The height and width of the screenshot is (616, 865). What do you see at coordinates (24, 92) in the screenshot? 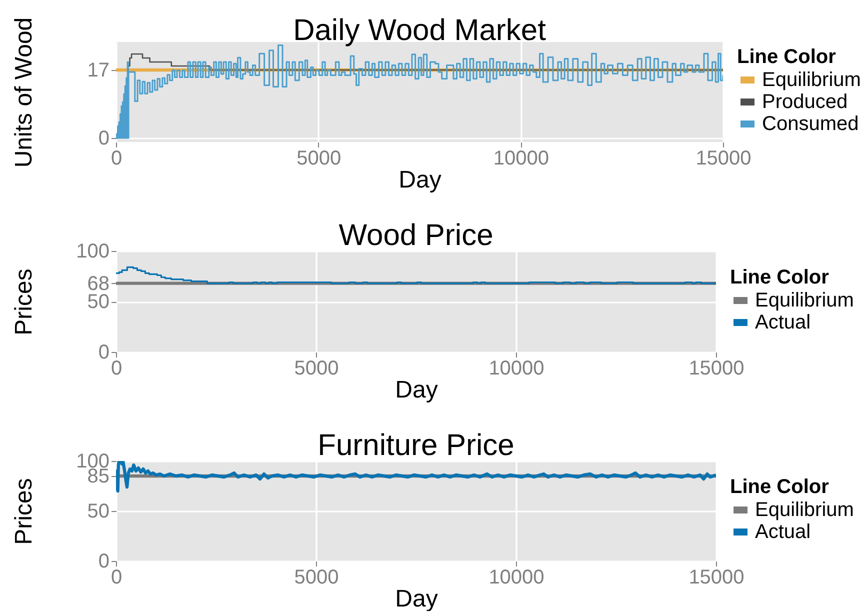
I see `y-axis-title: Units of Wood` at bounding box center [24, 92].